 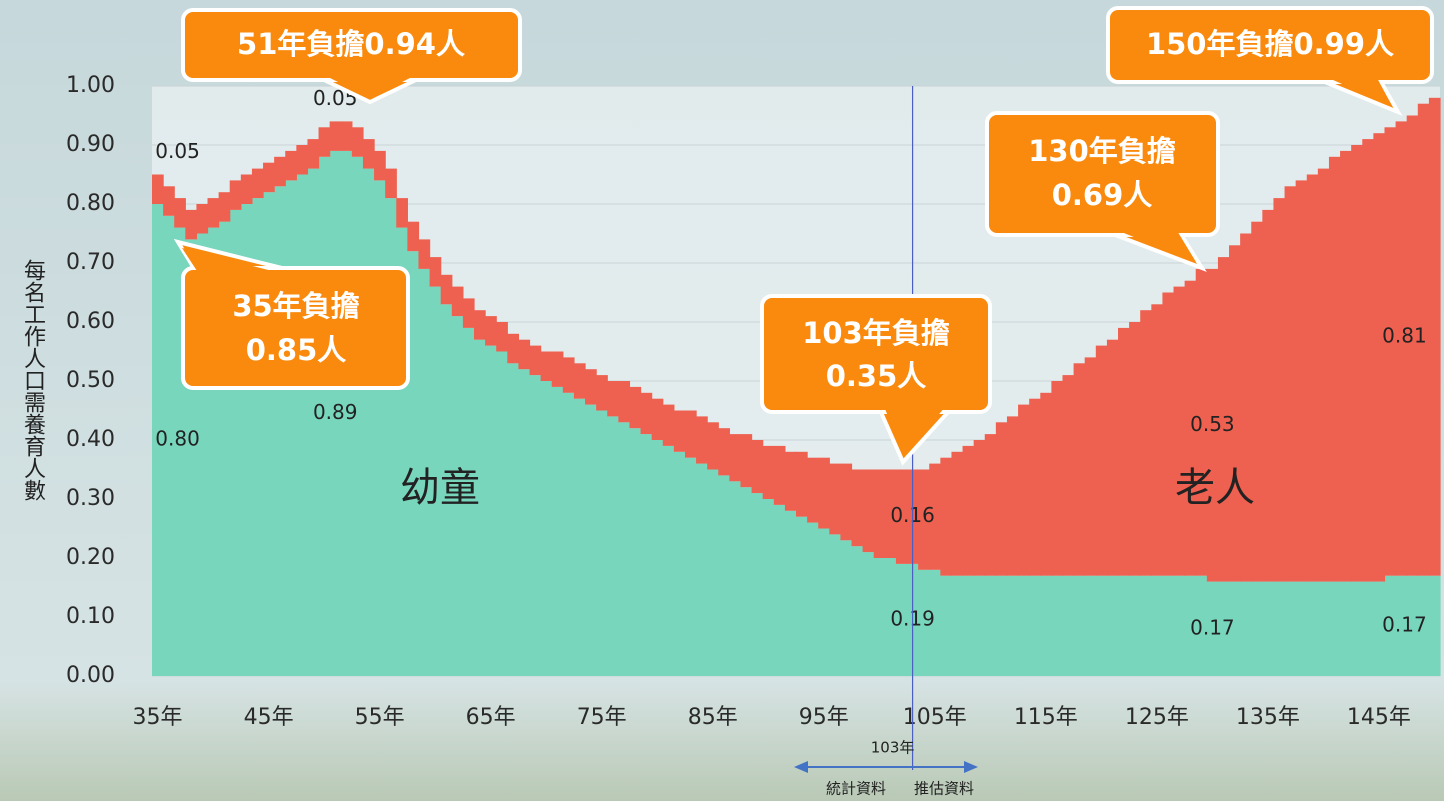 What do you see at coordinates (713, 717) in the screenshot?
I see `x-tick-label: 85年` at bounding box center [713, 717].